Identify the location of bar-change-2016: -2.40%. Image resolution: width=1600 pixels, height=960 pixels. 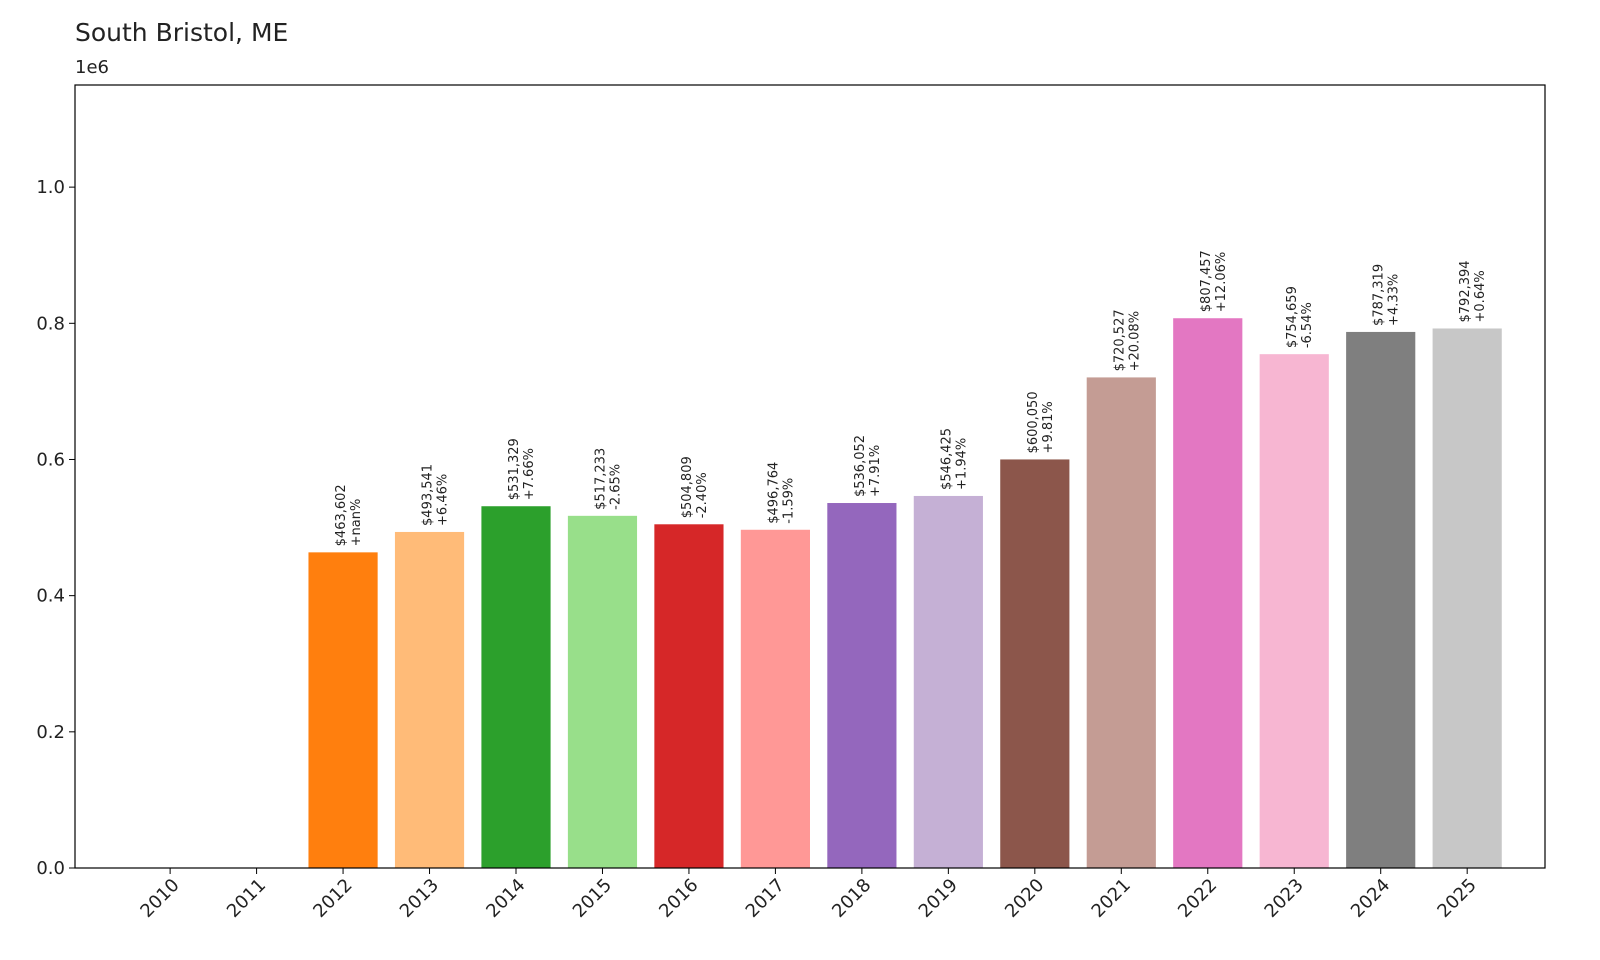
(702, 495).